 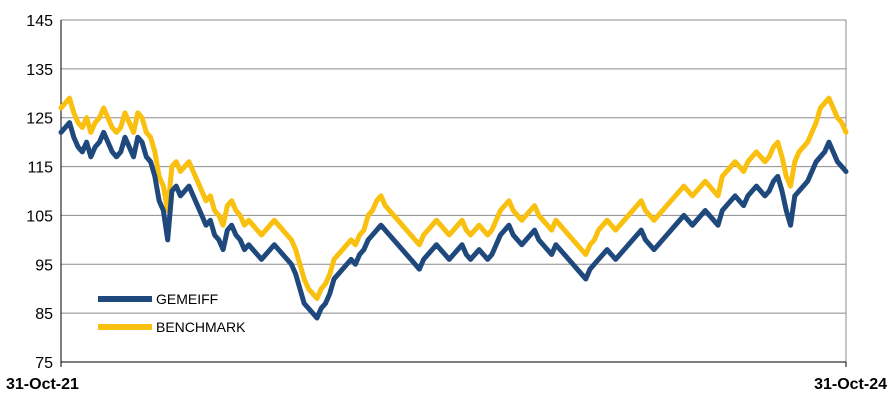 I want to click on legend-label-benchmark: BENCHMARK, so click(x=201, y=327).